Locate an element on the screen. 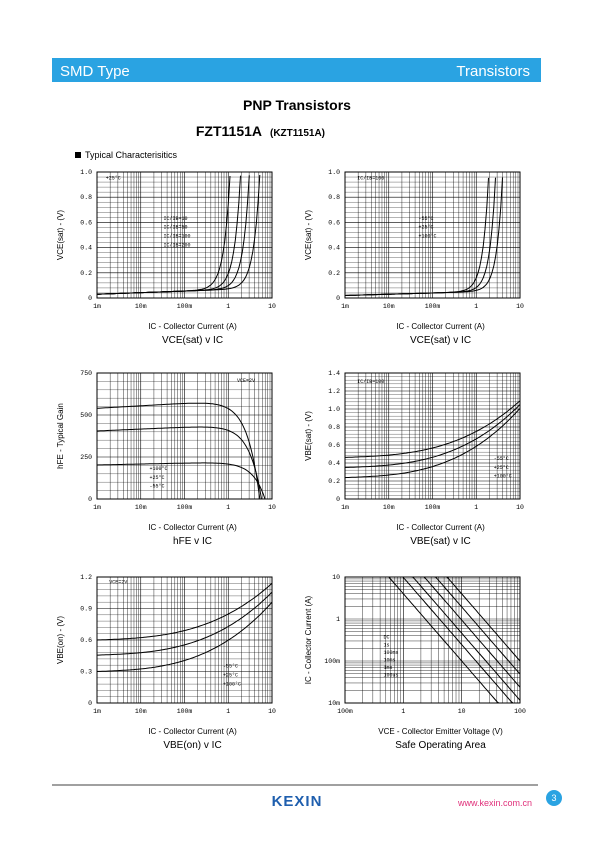  page-number: 3 is located at coordinates (553, 798).